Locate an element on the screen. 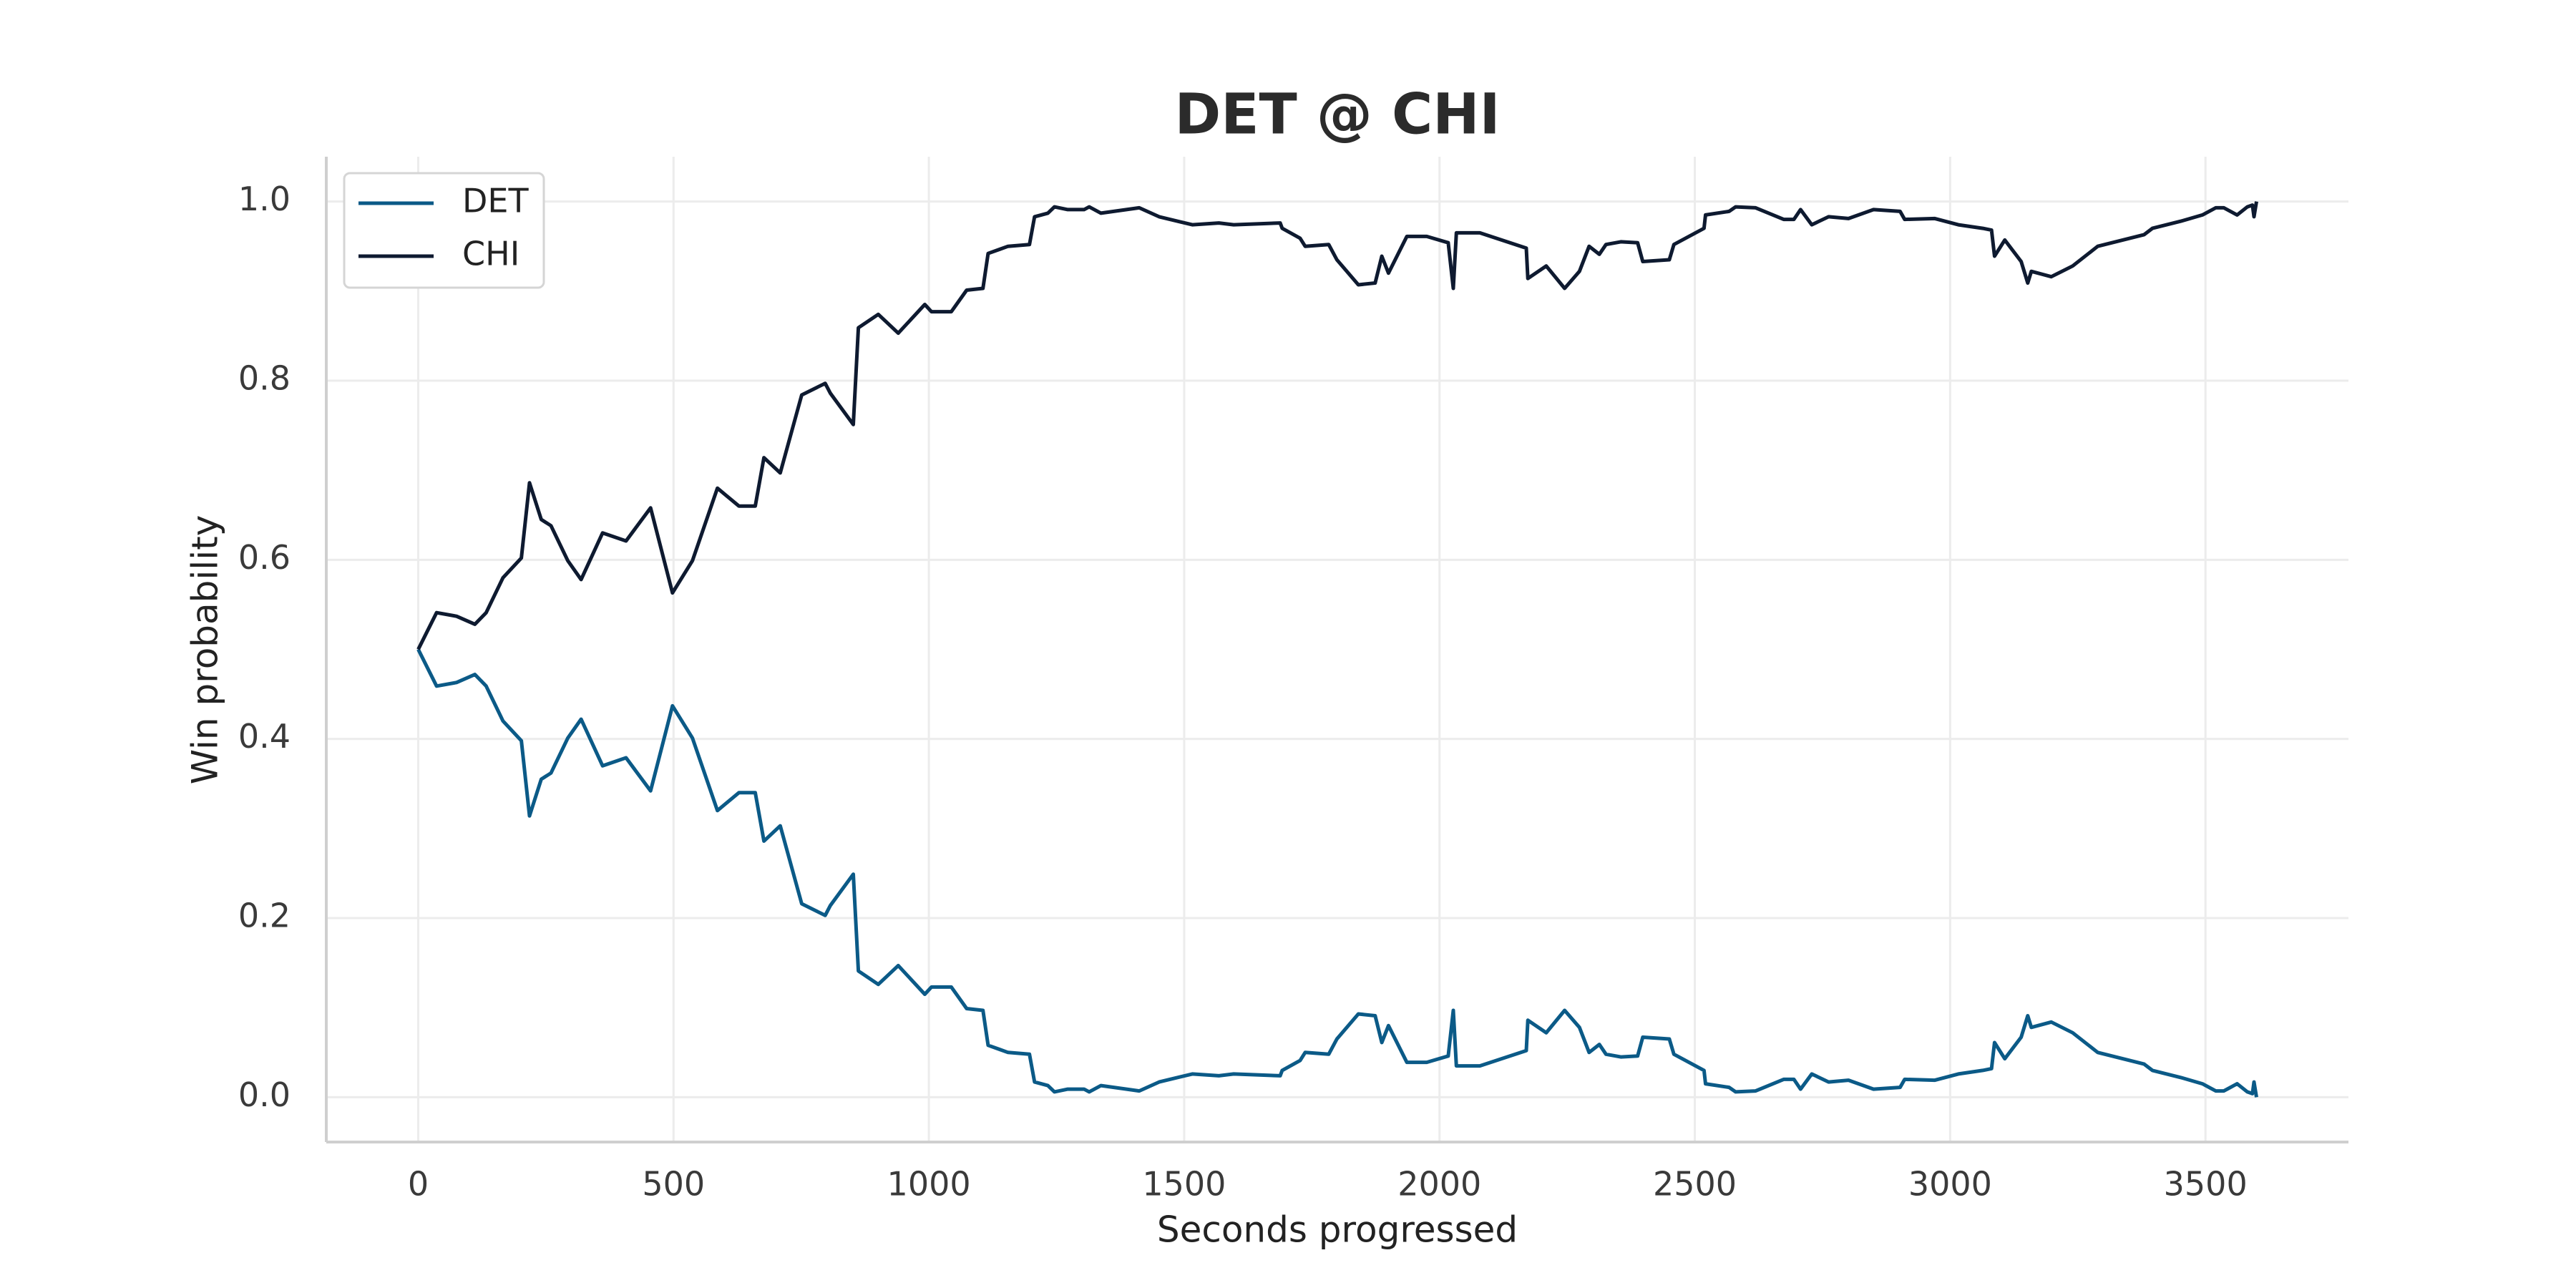  legend-label: CHI is located at coordinates (490, 254).